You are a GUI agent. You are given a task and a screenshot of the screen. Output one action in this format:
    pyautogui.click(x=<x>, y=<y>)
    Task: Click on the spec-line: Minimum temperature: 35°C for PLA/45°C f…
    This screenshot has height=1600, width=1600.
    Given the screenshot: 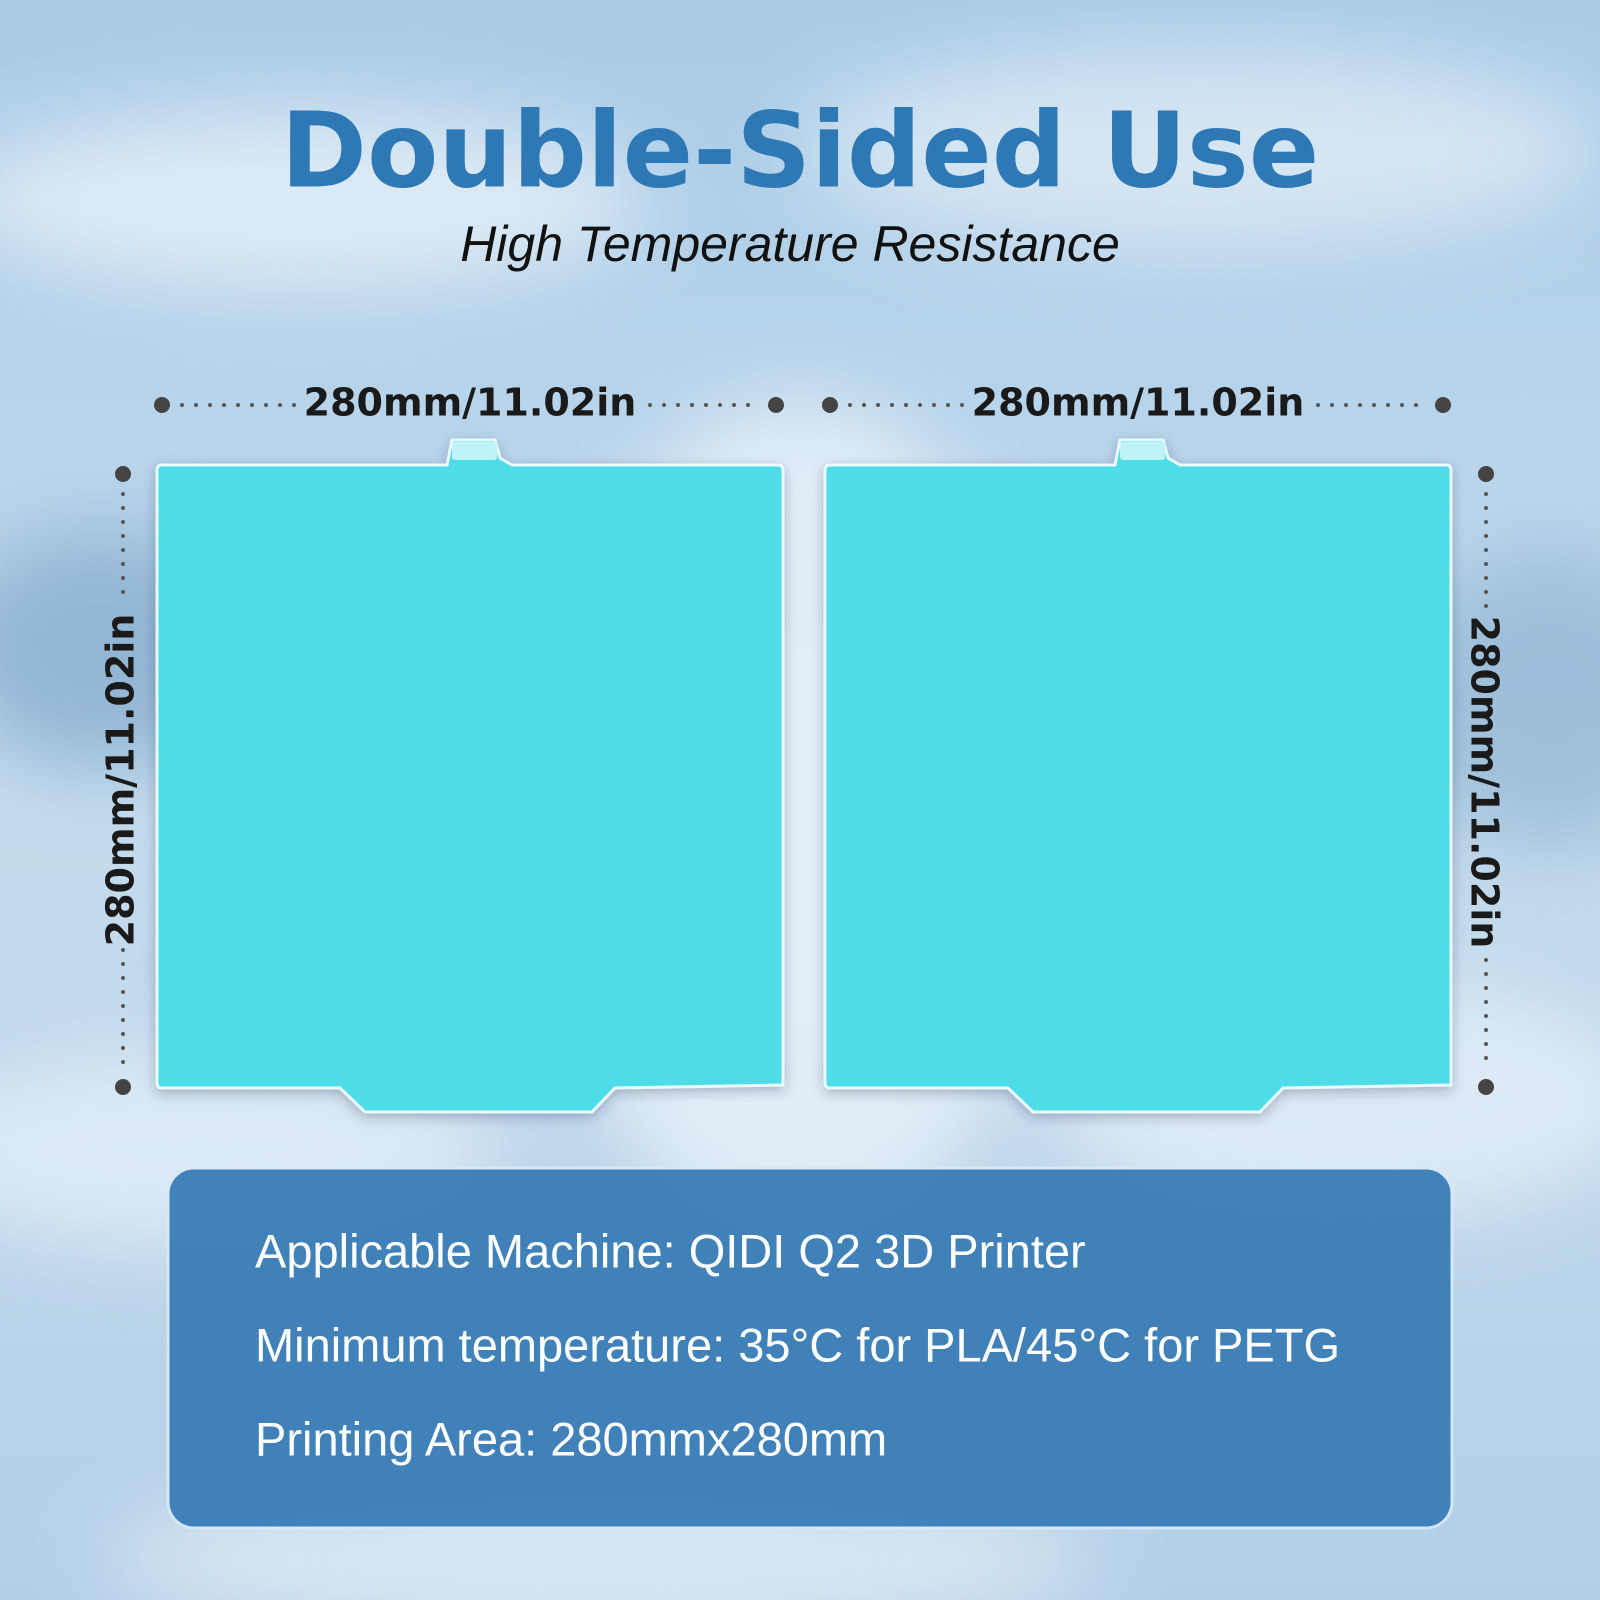 What is the action you would take?
    pyautogui.click(x=797, y=1344)
    